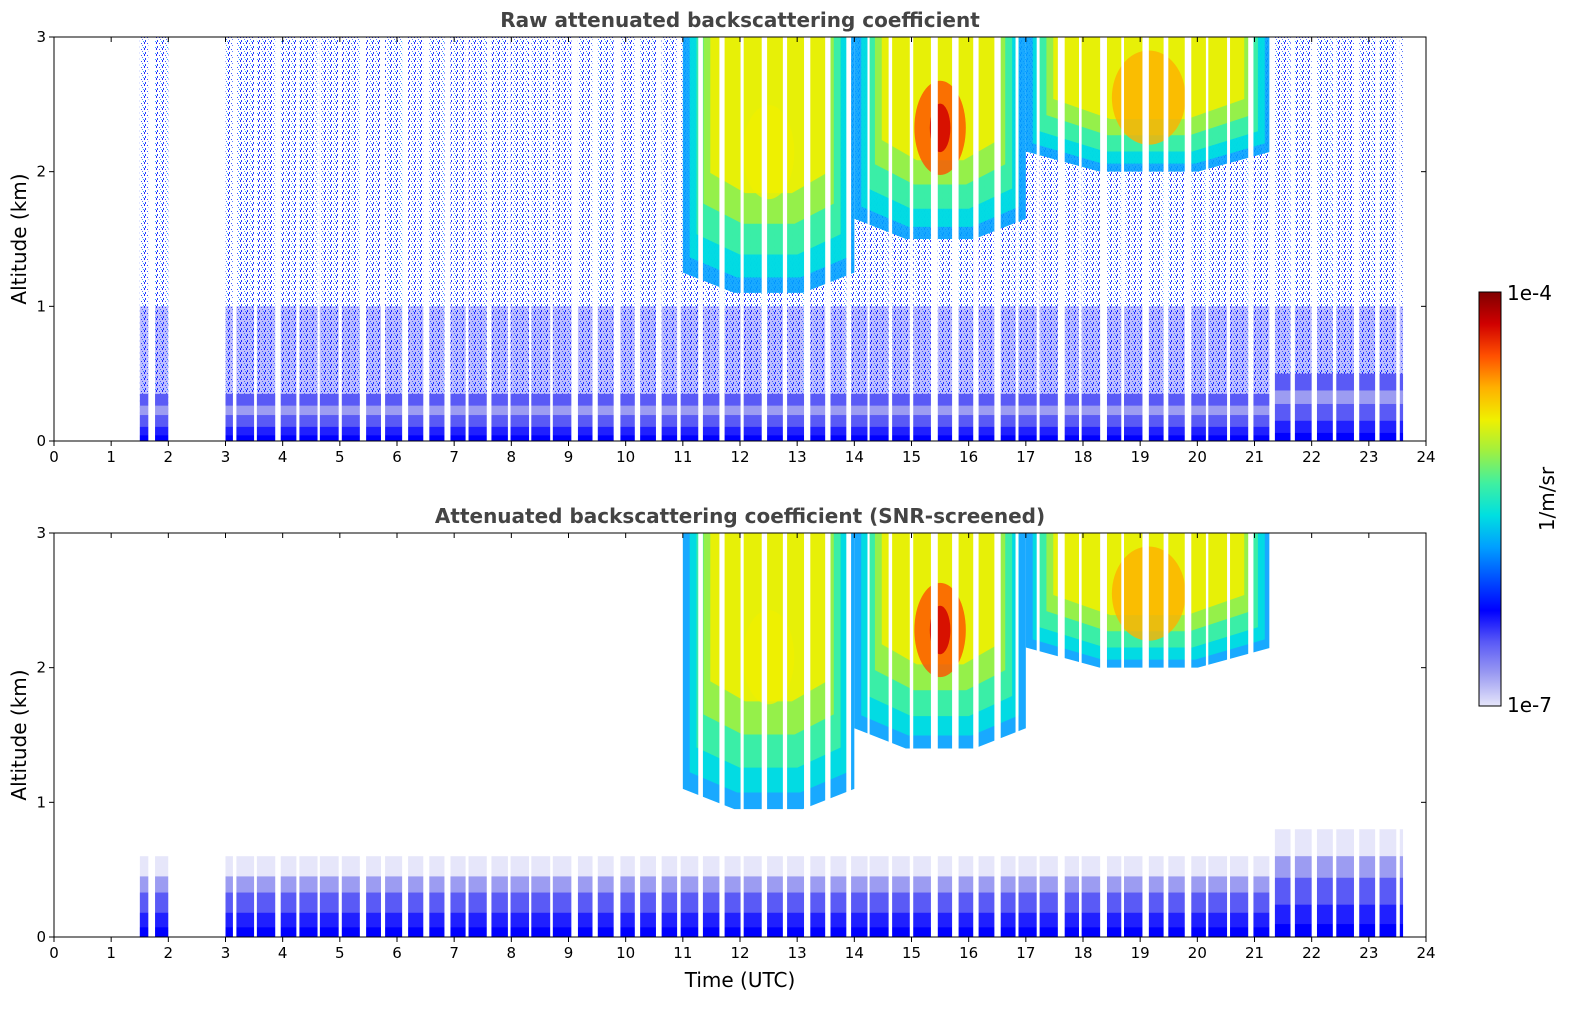  I want to click on x-tick-label: 12, so click(739, 457).